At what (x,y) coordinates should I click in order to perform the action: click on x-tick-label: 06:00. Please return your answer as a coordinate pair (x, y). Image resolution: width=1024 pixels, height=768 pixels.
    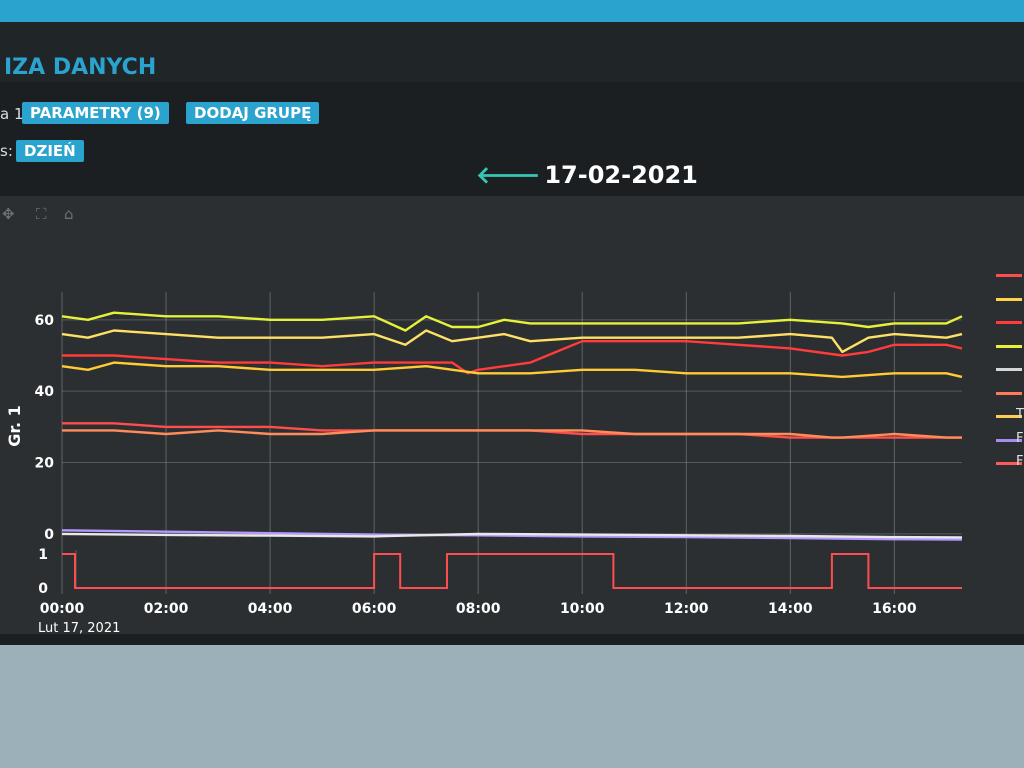
    Looking at the image, I should click on (374, 609).